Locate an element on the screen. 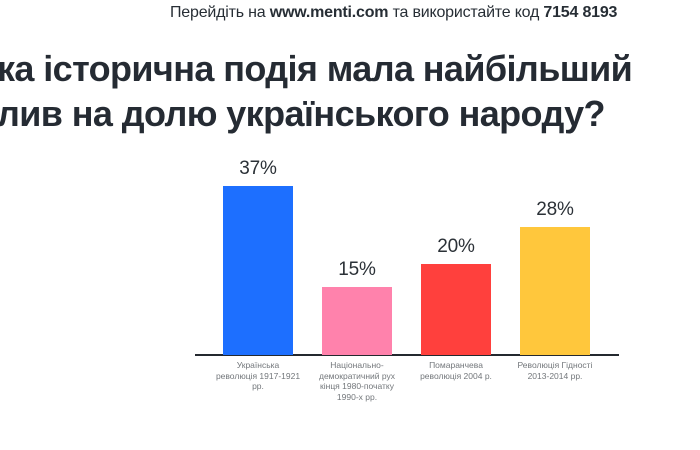 The height and width of the screenshot is (450, 700). bar-category-label: Революція Гідності 2013-2014 рр. is located at coordinates (555, 370).